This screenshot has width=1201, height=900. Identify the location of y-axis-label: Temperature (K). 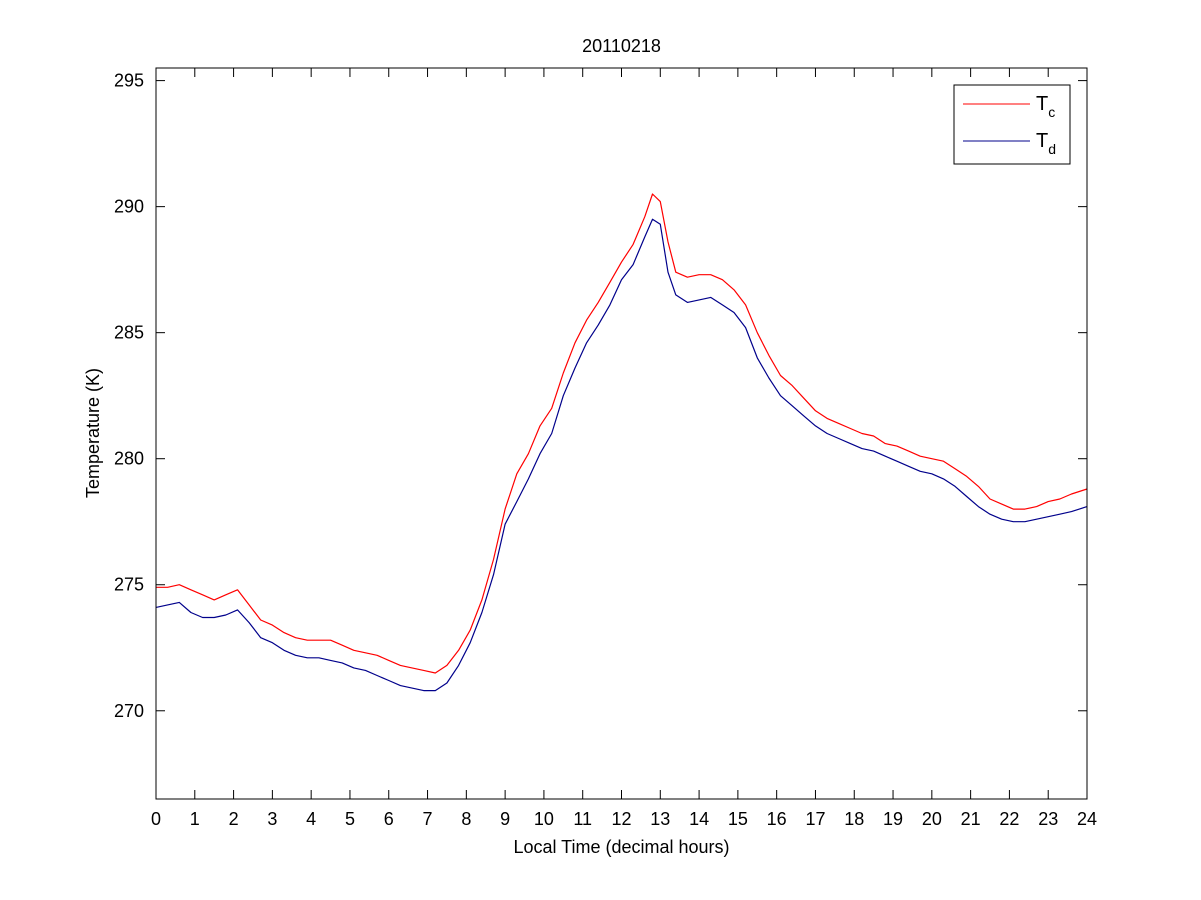
(93, 433).